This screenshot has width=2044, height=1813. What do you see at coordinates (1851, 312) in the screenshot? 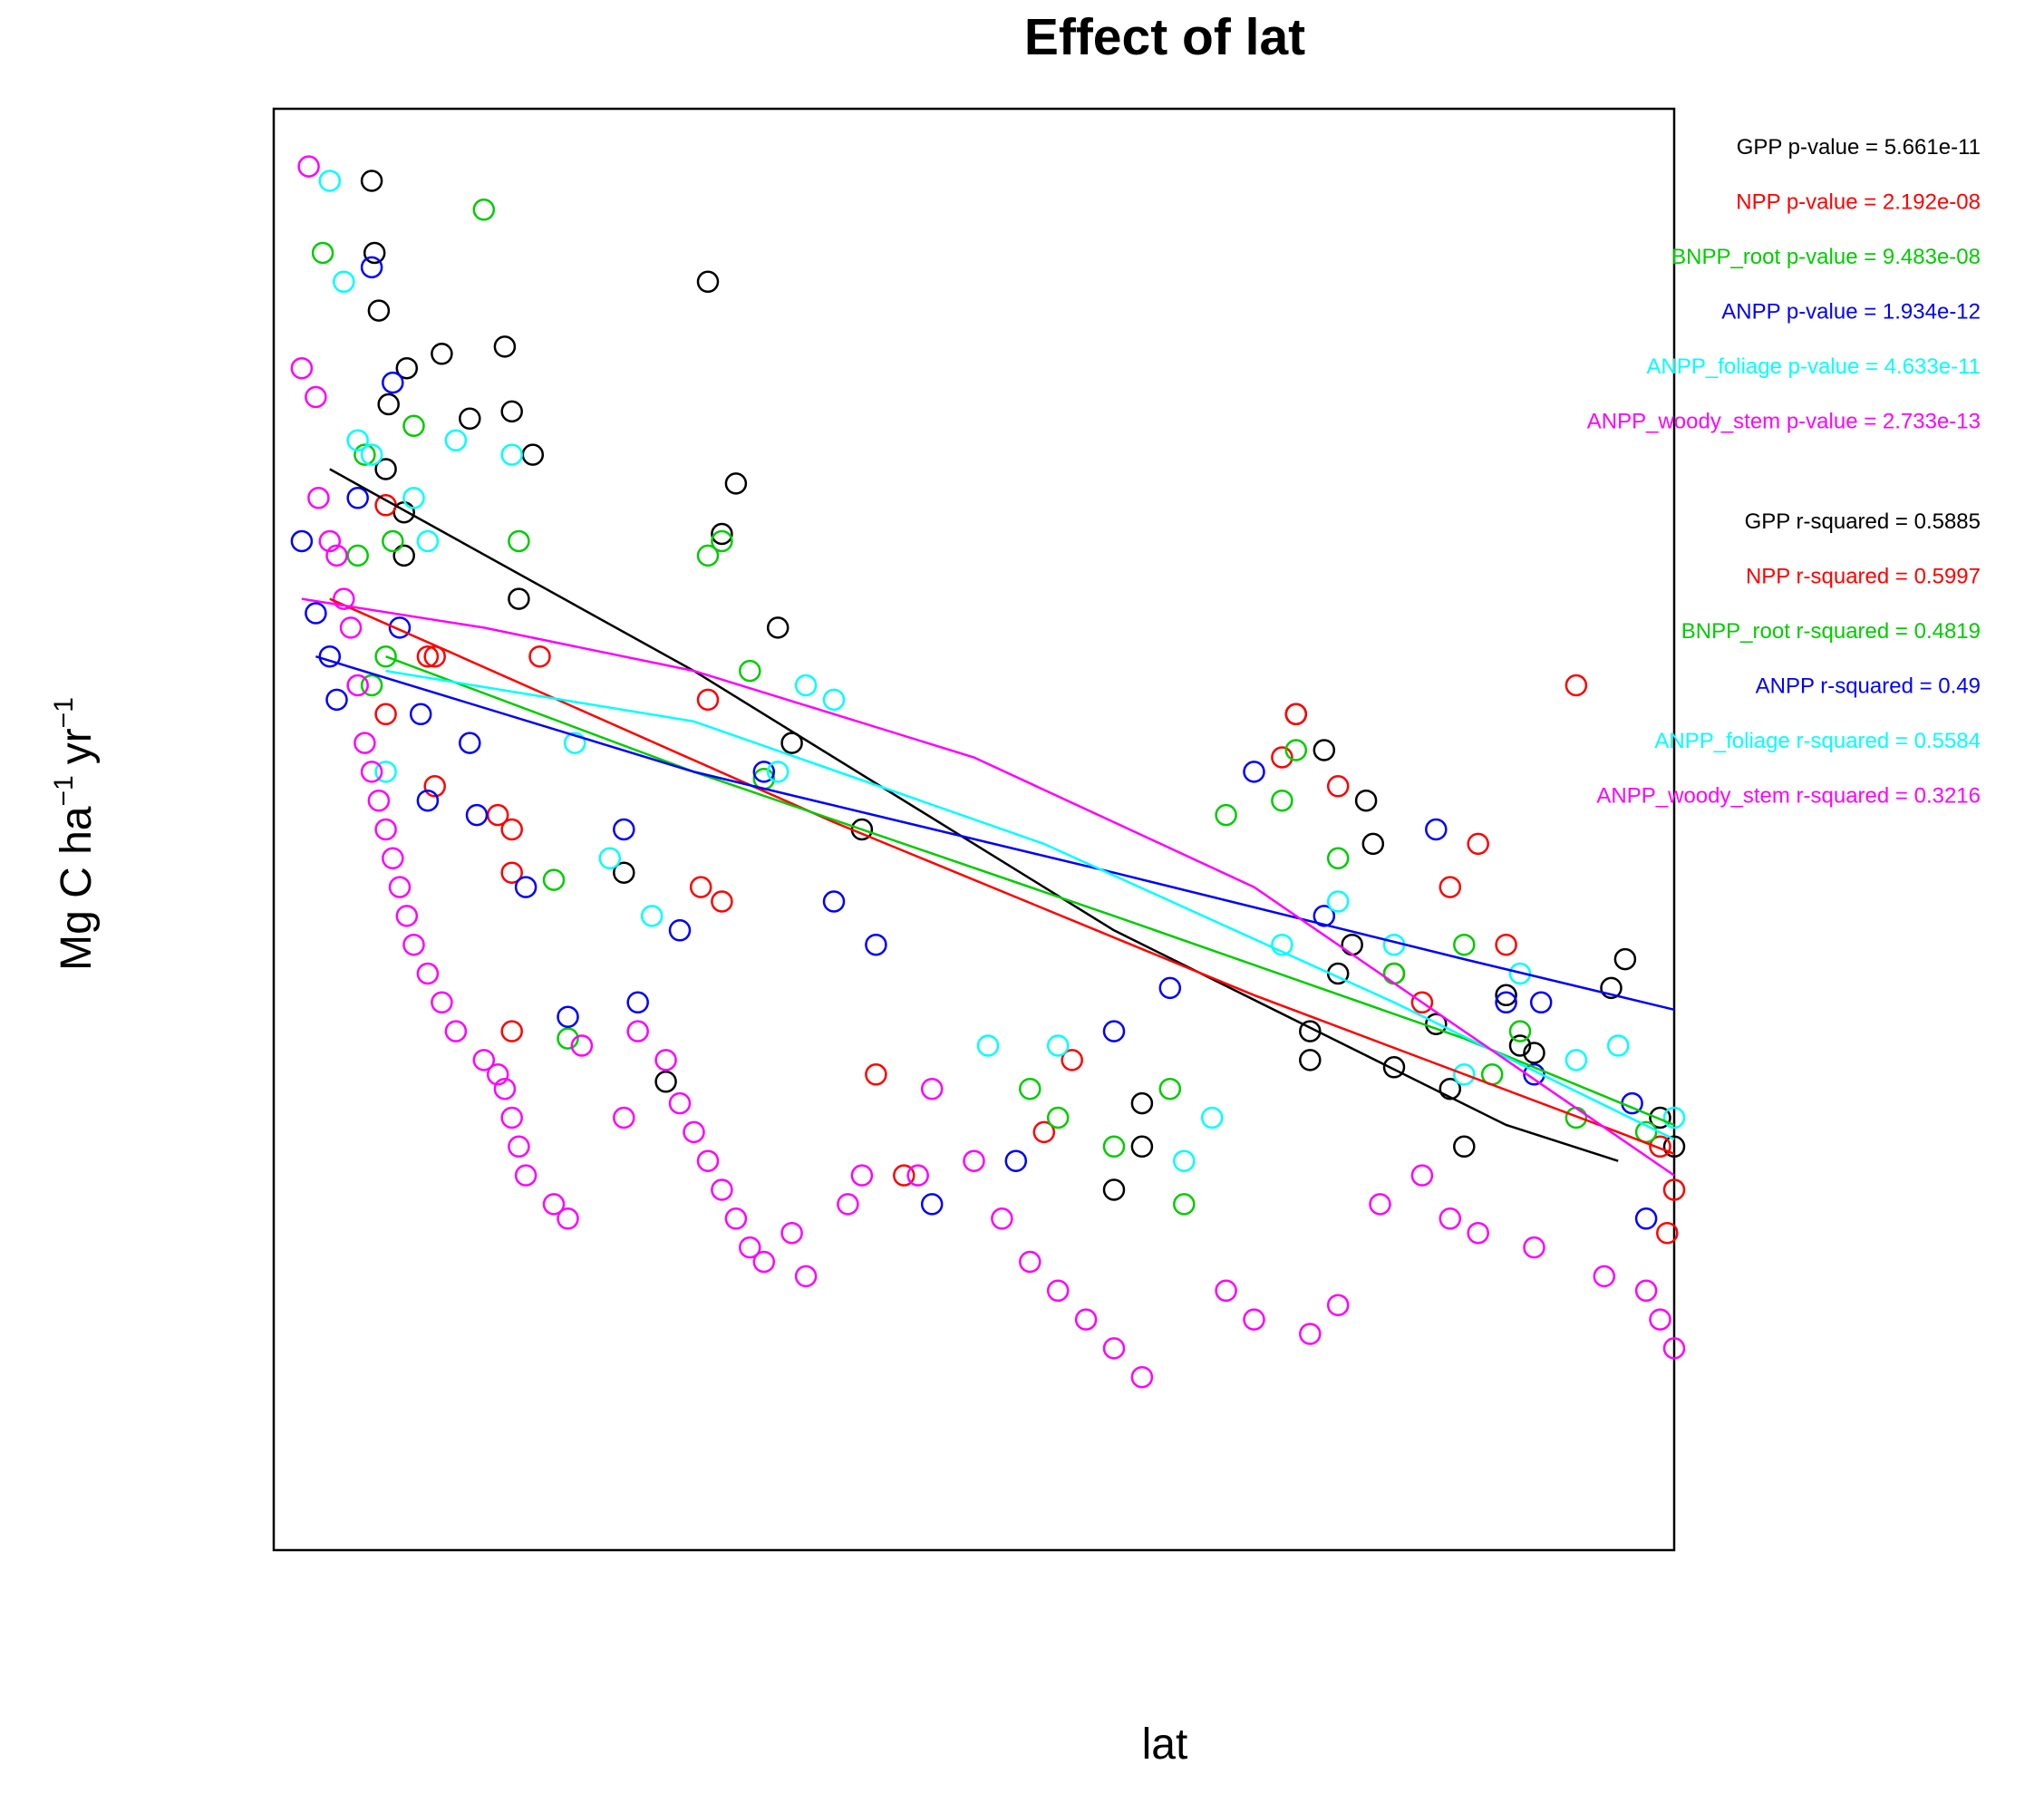
I see `annotation-anpp-p-value: ANPP p-value = 1.934e-12` at bounding box center [1851, 312].